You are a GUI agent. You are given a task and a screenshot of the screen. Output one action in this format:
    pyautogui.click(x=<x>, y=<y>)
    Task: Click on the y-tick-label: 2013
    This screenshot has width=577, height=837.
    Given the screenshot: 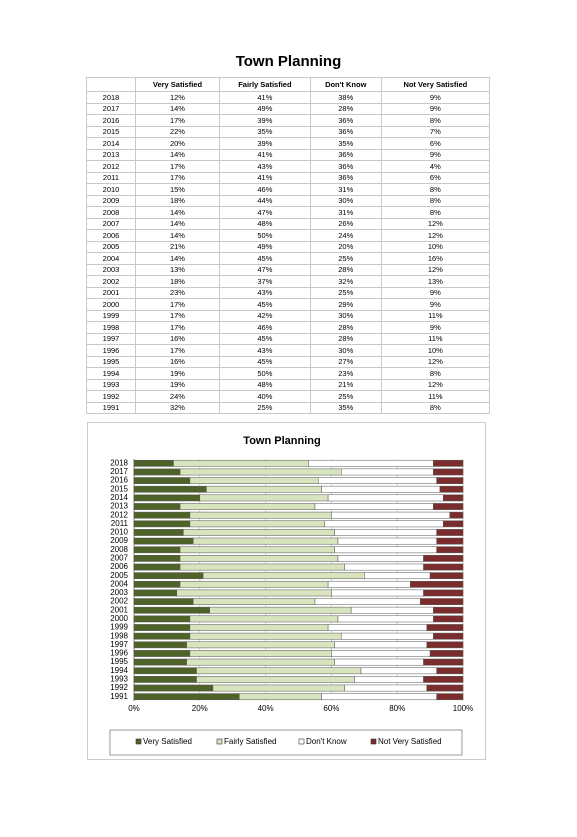 What is the action you would take?
    pyautogui.click(x=119, y=506)
    